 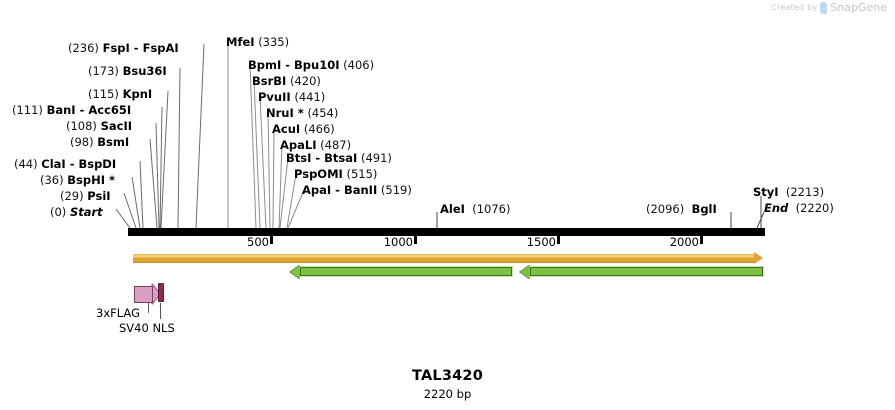 I want to click on end-label: End (2220), so click(x=799, y=208).